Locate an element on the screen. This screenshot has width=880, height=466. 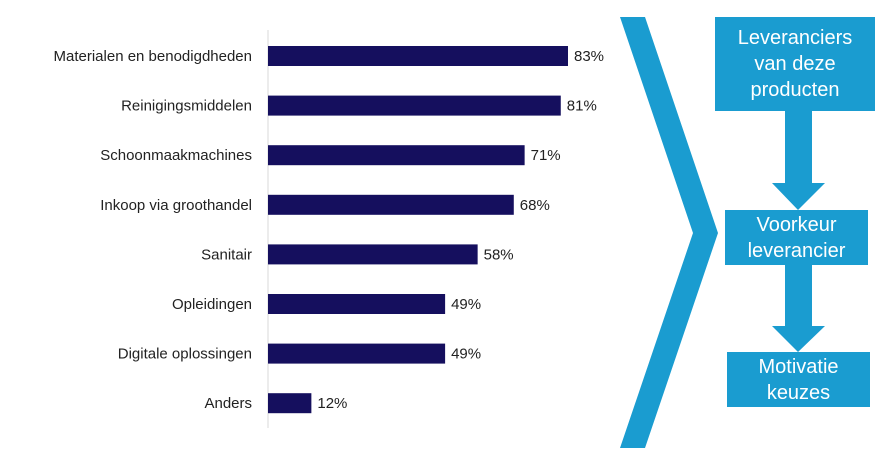
category-label: Materialen en benodigdheden is located at coordinates (153, 56).